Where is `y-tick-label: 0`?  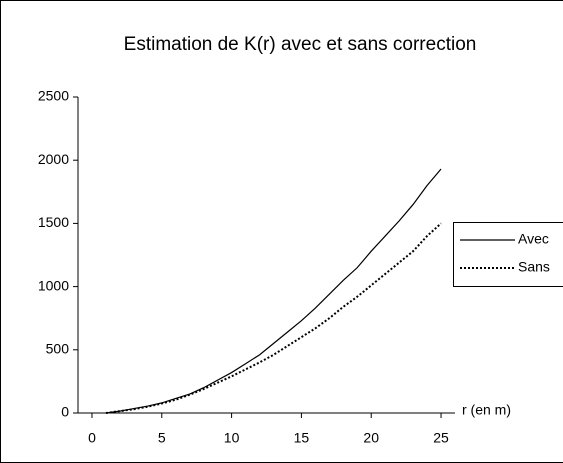 y-tick-label: 0 is located at coordinates (65, 412).